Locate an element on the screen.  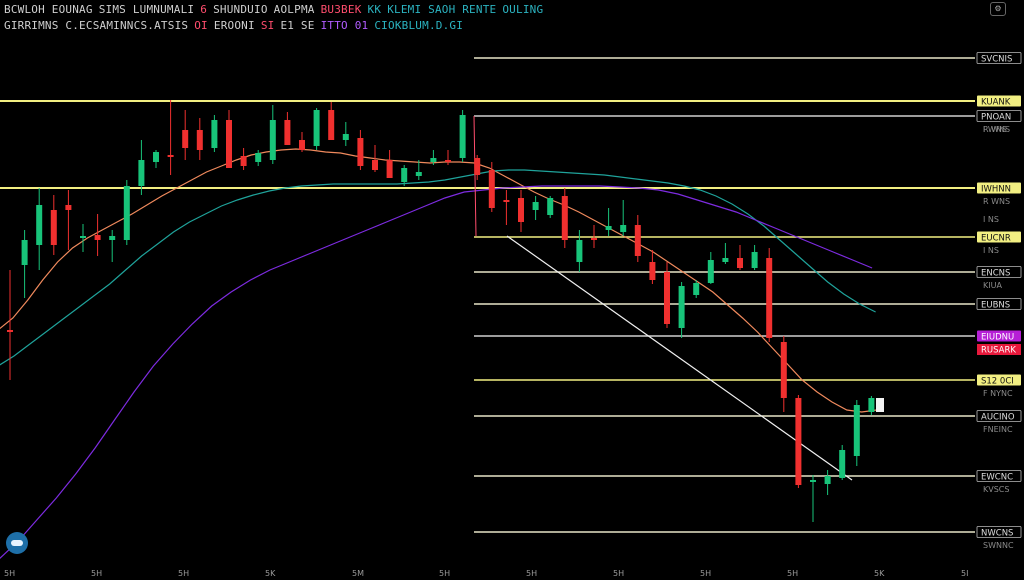
legend-line2-item: EROONI is located at coordinates (234, 25).